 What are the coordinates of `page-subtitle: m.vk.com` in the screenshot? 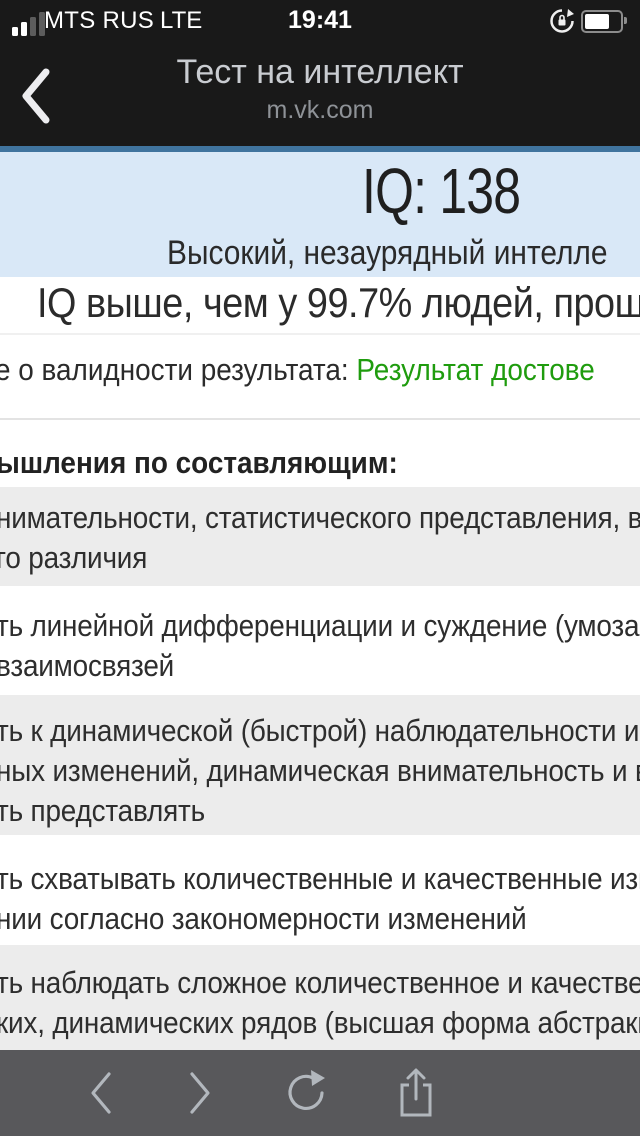 It's located at (320, 110).